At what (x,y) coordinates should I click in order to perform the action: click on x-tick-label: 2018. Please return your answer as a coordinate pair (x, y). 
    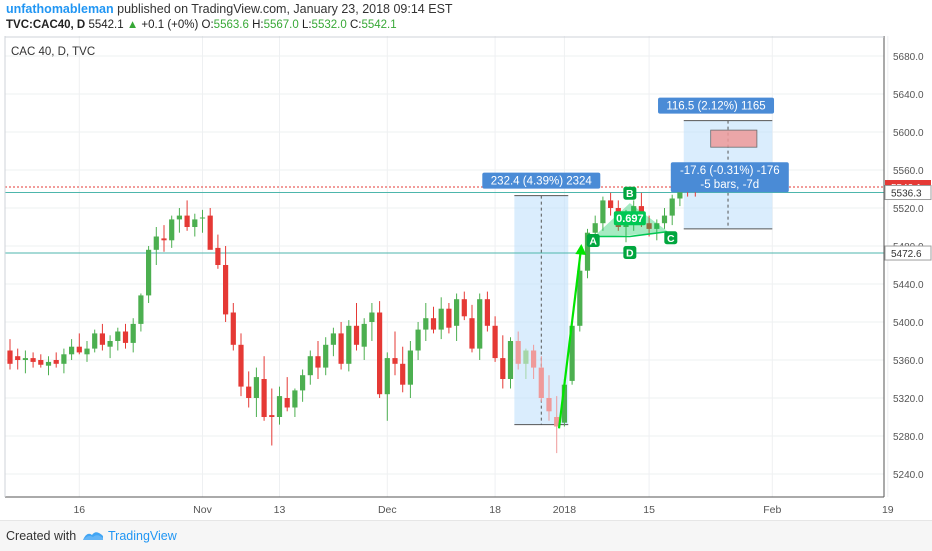
    Looking at the image, I should click on (565, 510).